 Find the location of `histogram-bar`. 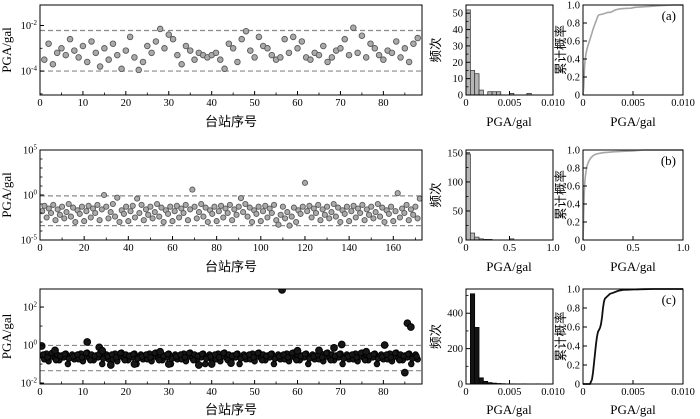

histogram-bar is located at coordinates (481, 92).